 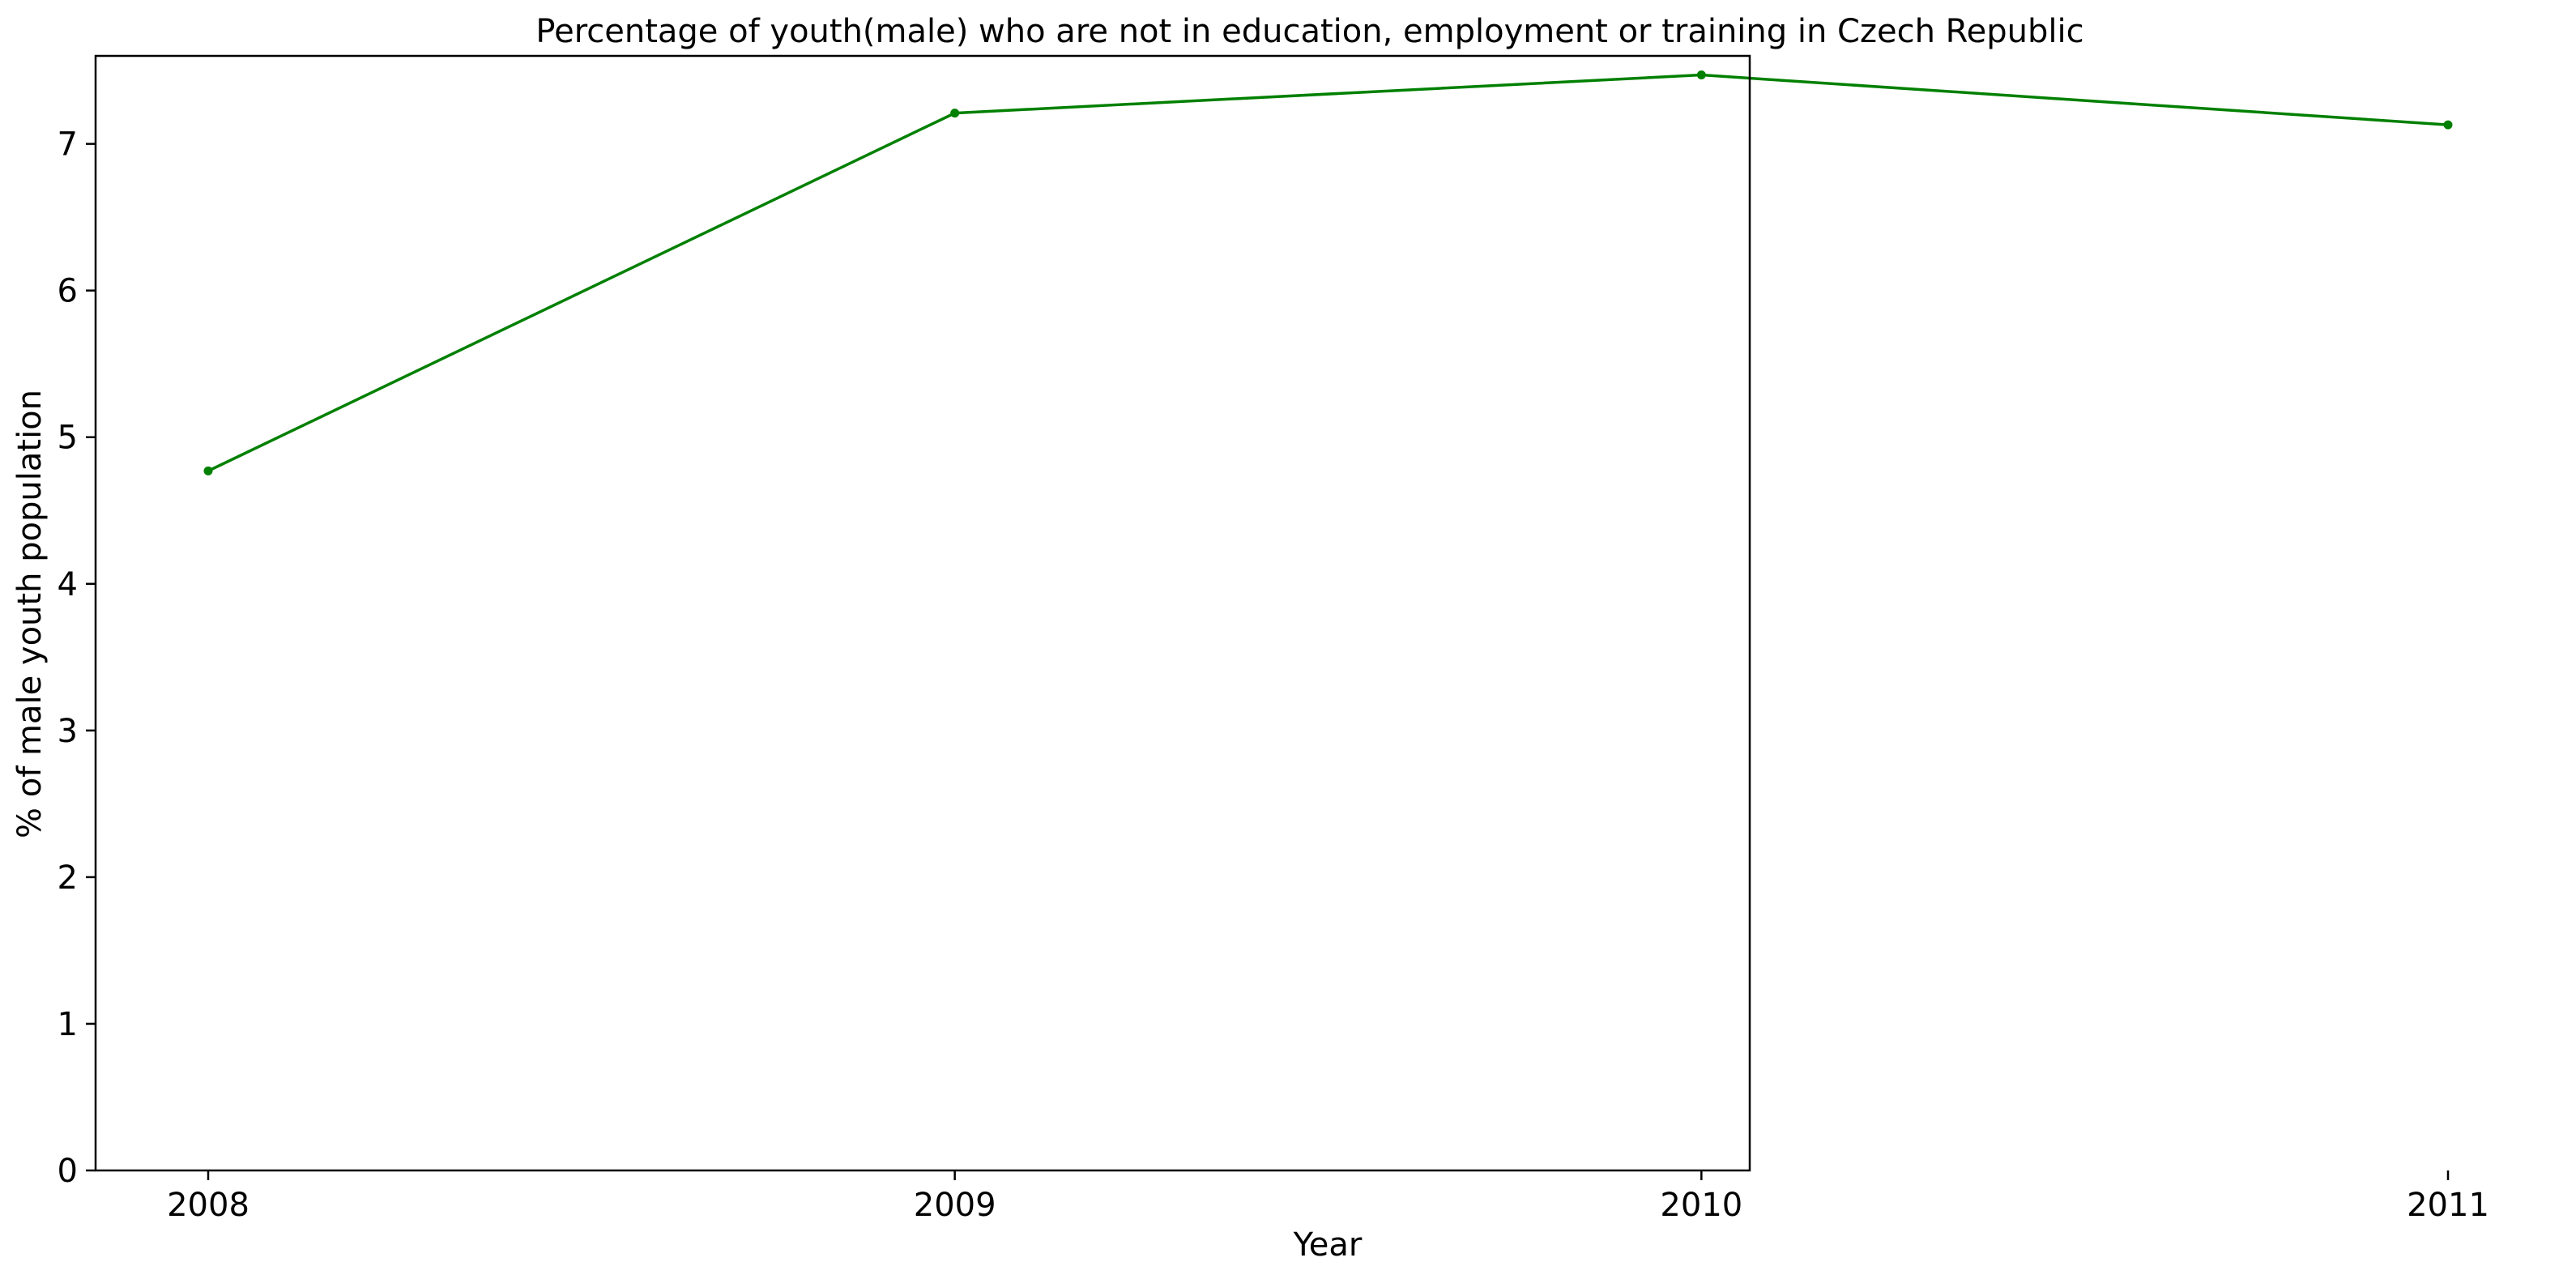 I want to click on y-tick-label: 1, so click(x=68, y=1024).